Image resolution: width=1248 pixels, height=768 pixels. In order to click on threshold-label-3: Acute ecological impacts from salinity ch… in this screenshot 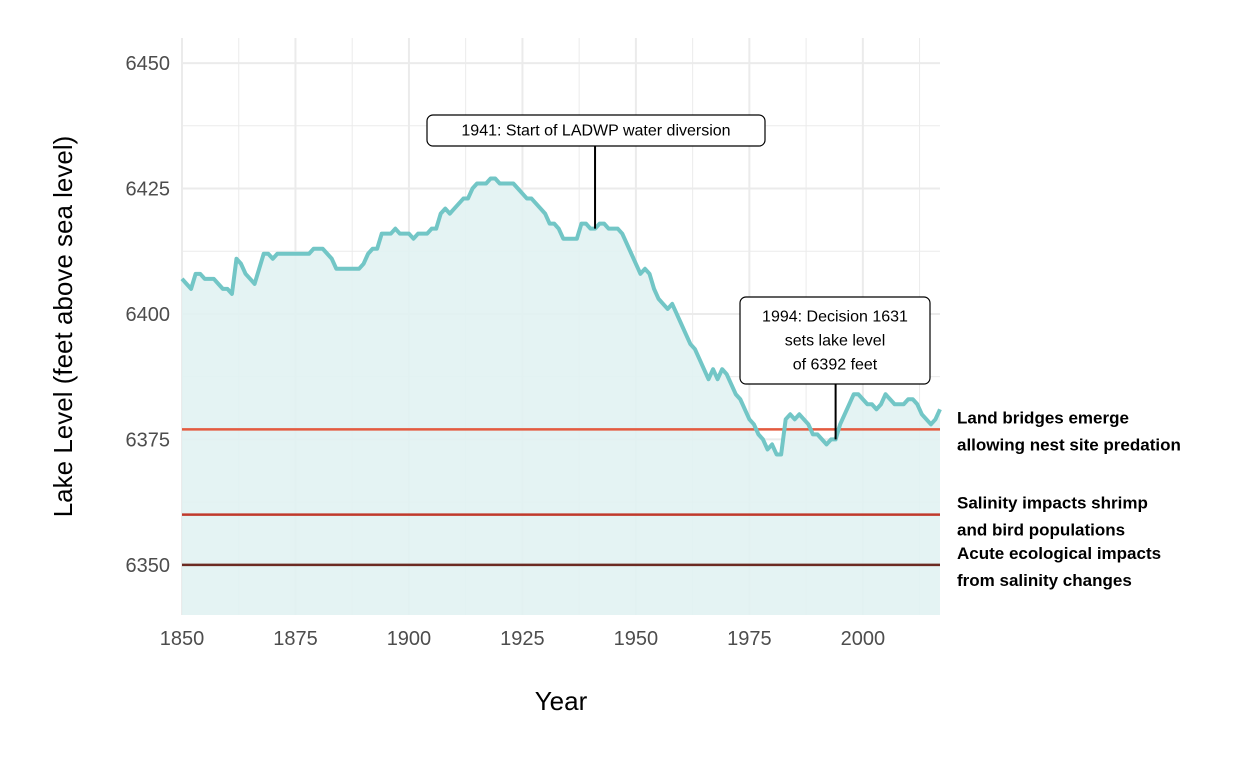, I will do `click(1059, 567)`.